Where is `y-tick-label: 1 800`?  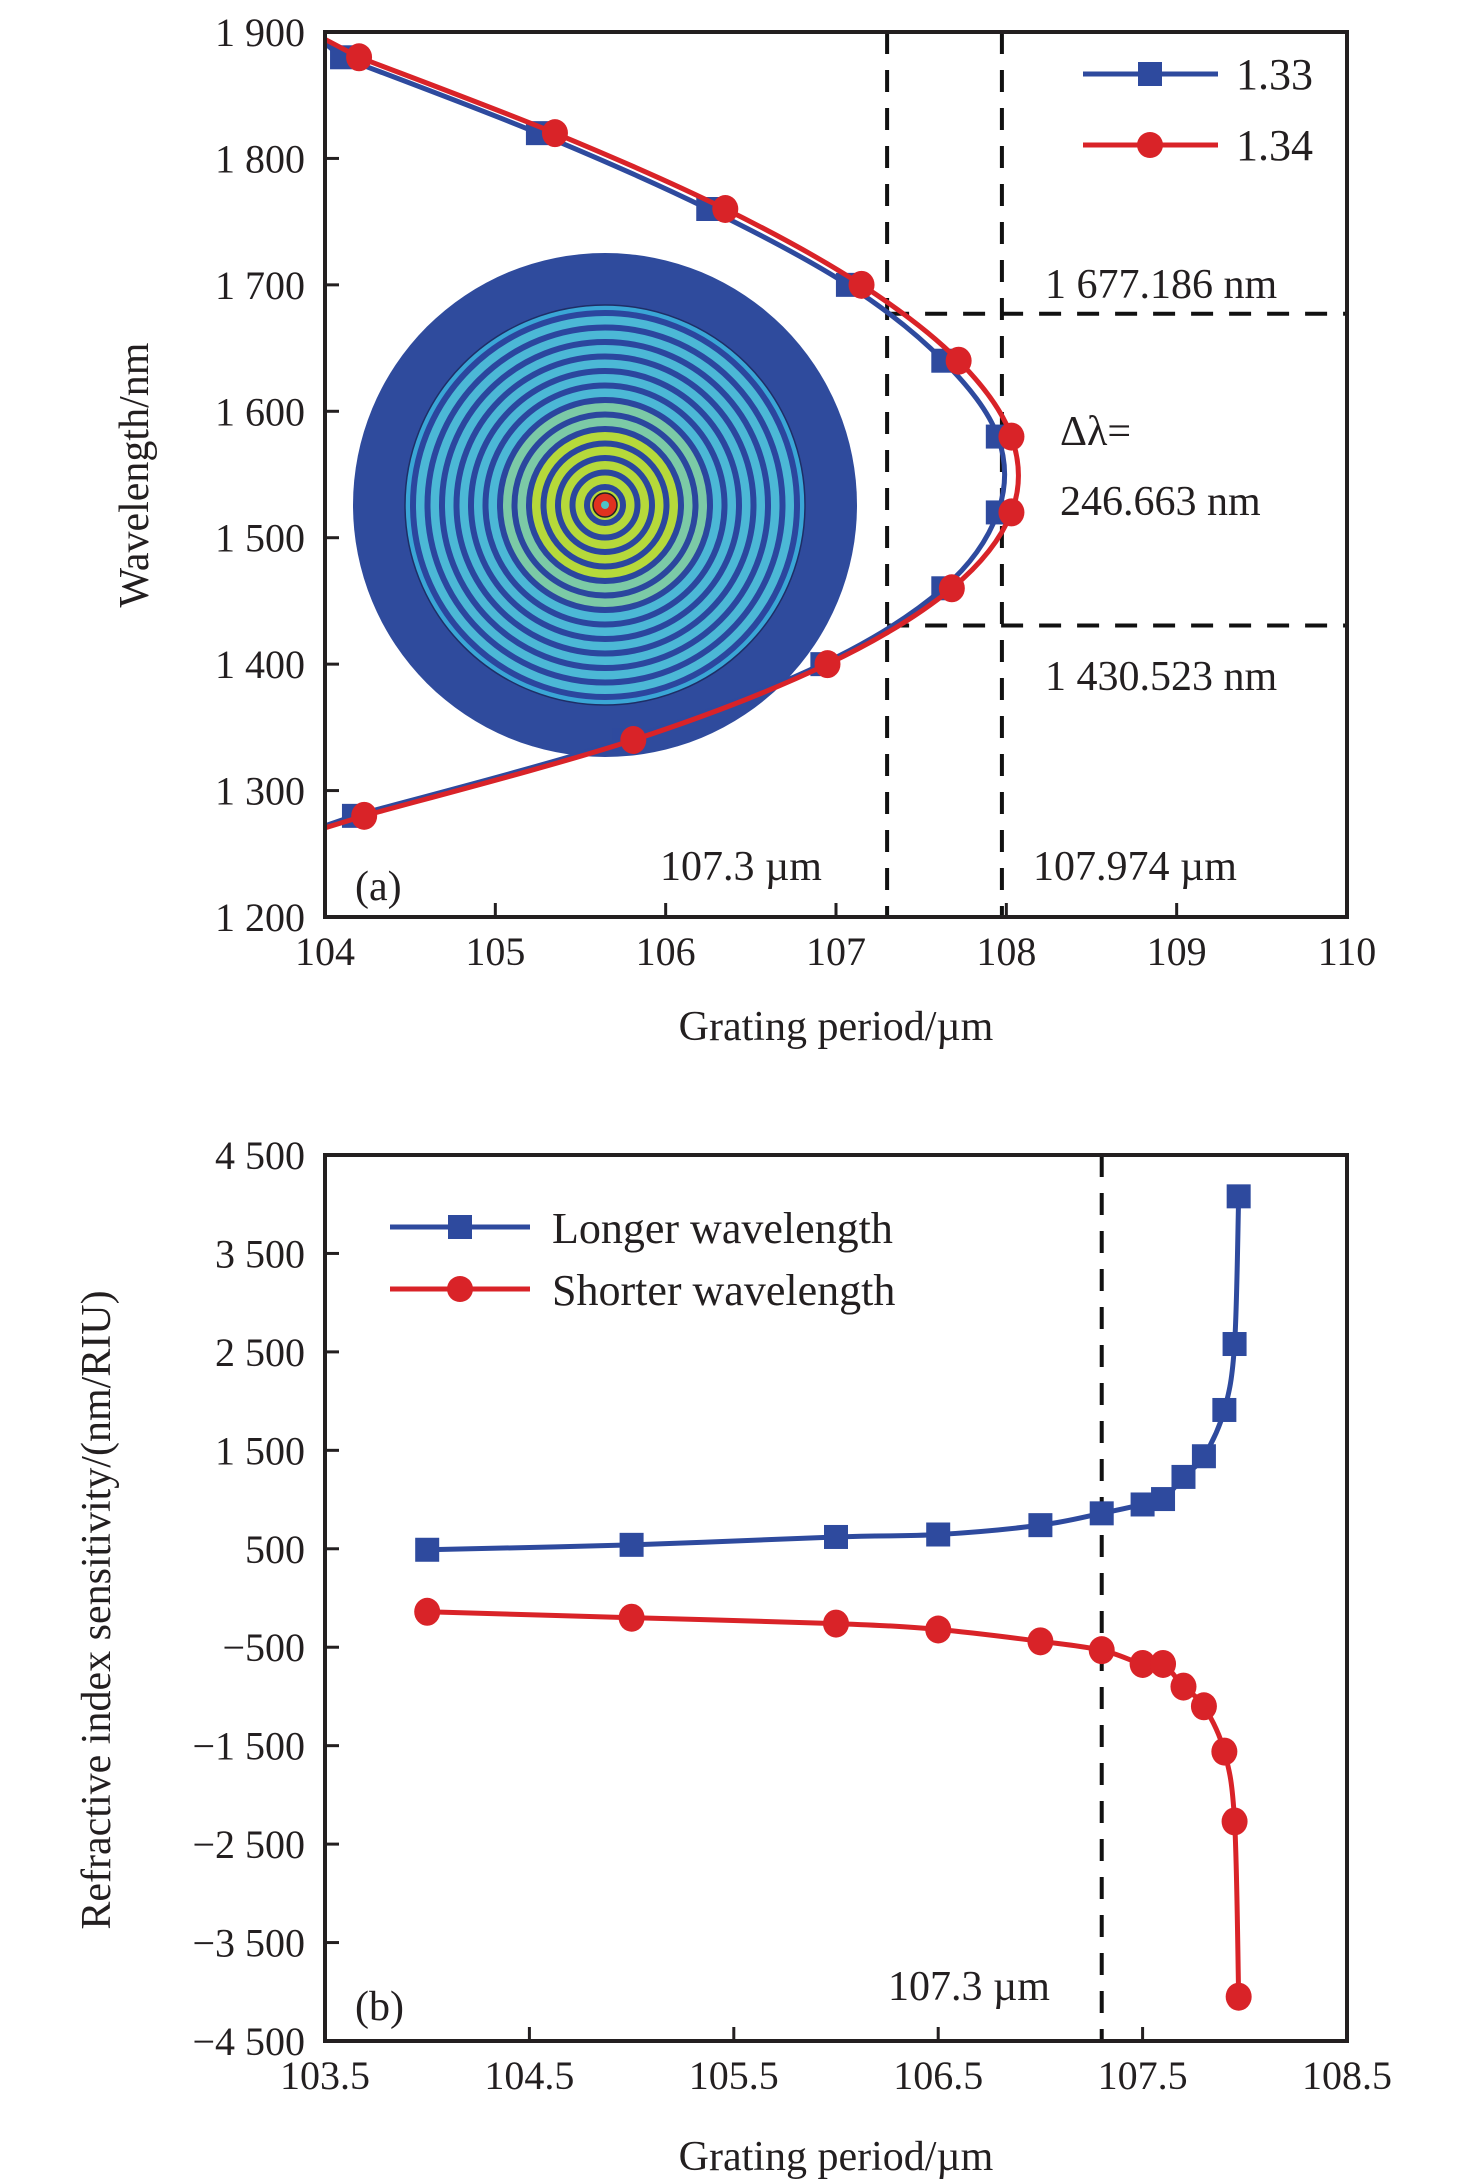 y-tick-label: 1 800 is located at coordinates (260, 158).